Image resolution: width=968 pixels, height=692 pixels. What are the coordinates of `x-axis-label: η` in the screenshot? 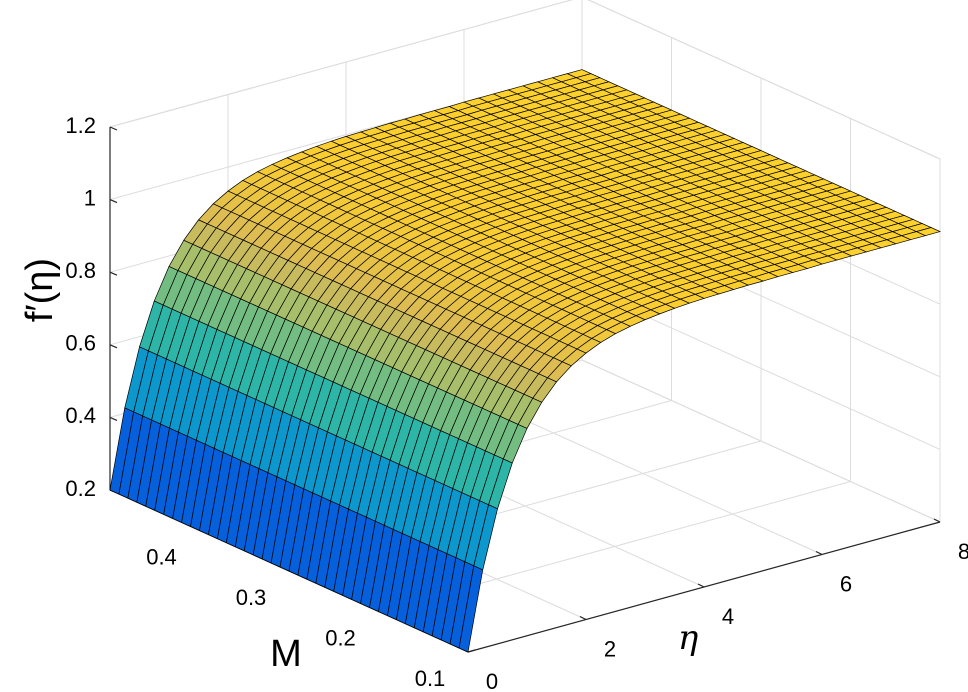 It's located at (688, 638).